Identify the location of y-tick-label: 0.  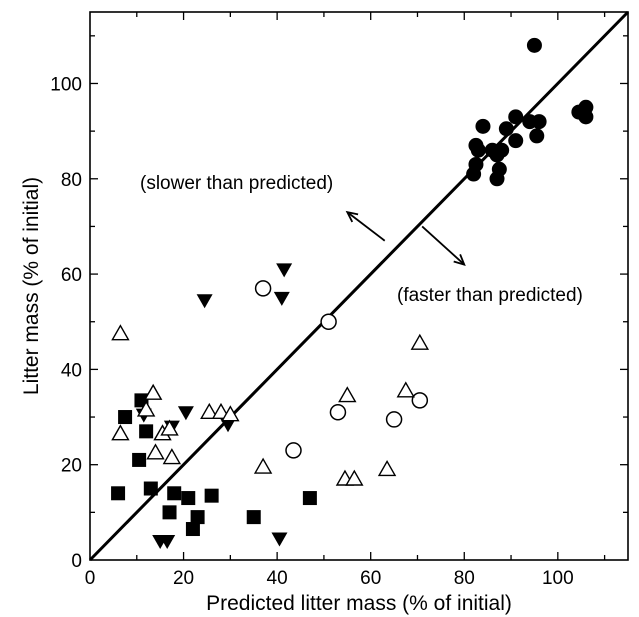
(76, 561).